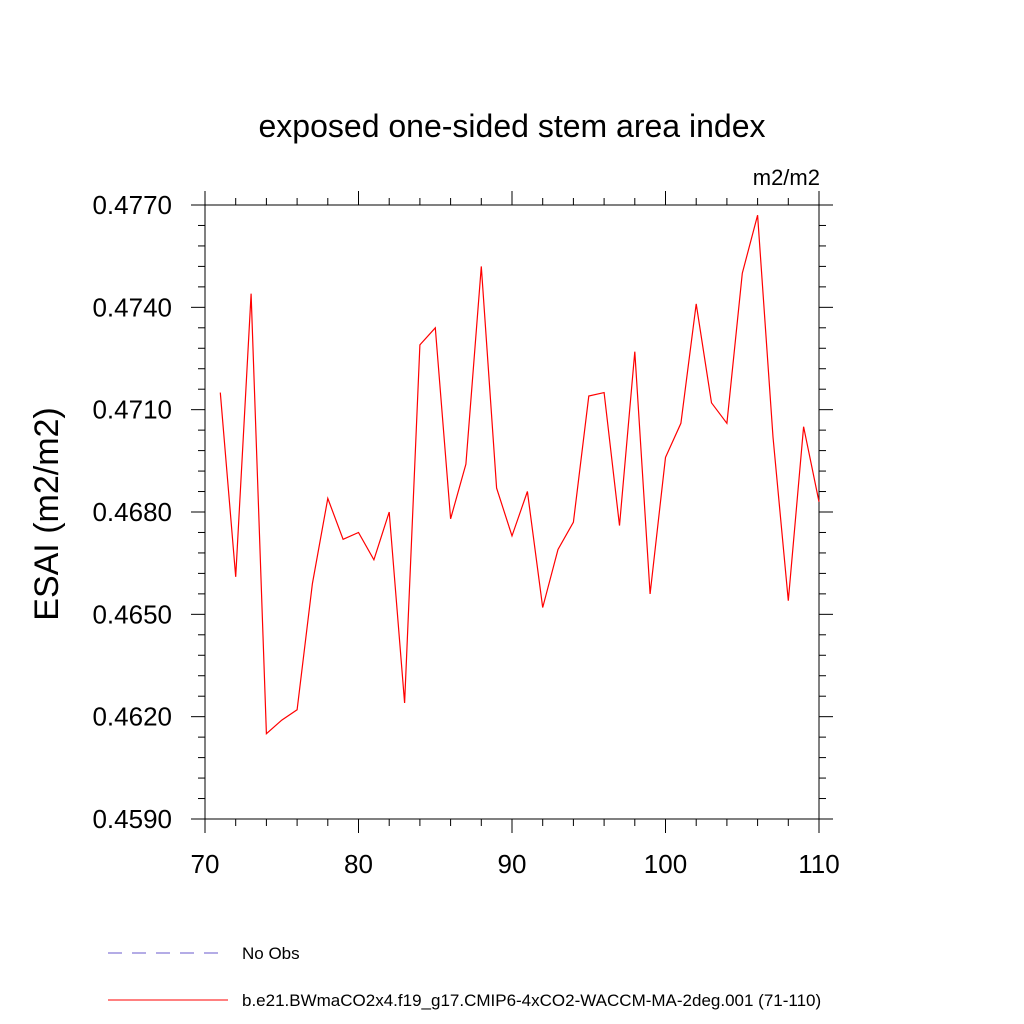 The height and width of the screenshot is (1024, 1024). I want to click on x-tick-label: 110, so click(818, 864).